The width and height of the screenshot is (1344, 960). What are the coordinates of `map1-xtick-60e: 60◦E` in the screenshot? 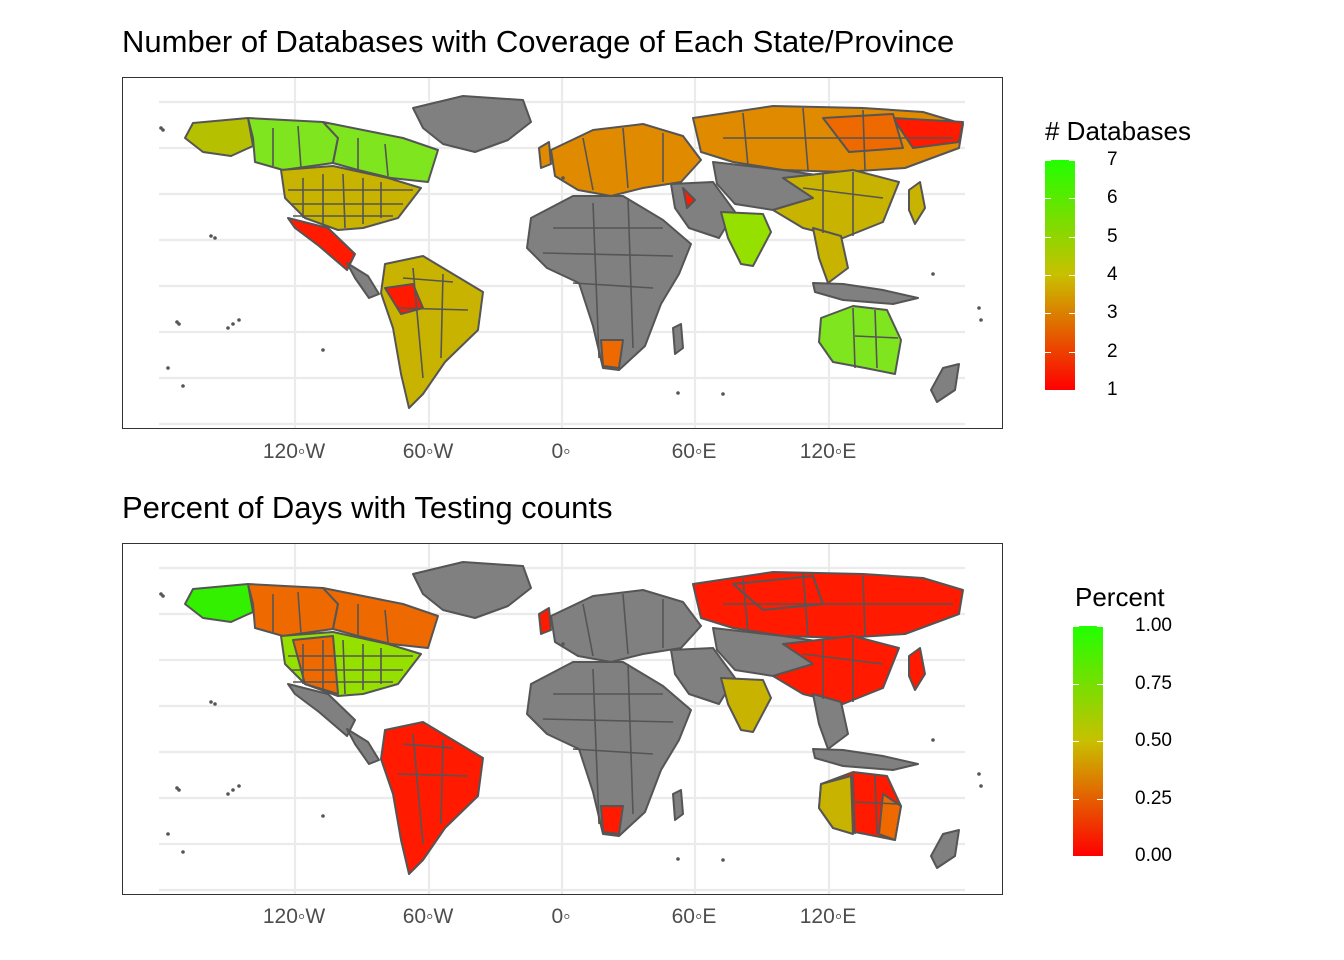 It's located at (694, 451).